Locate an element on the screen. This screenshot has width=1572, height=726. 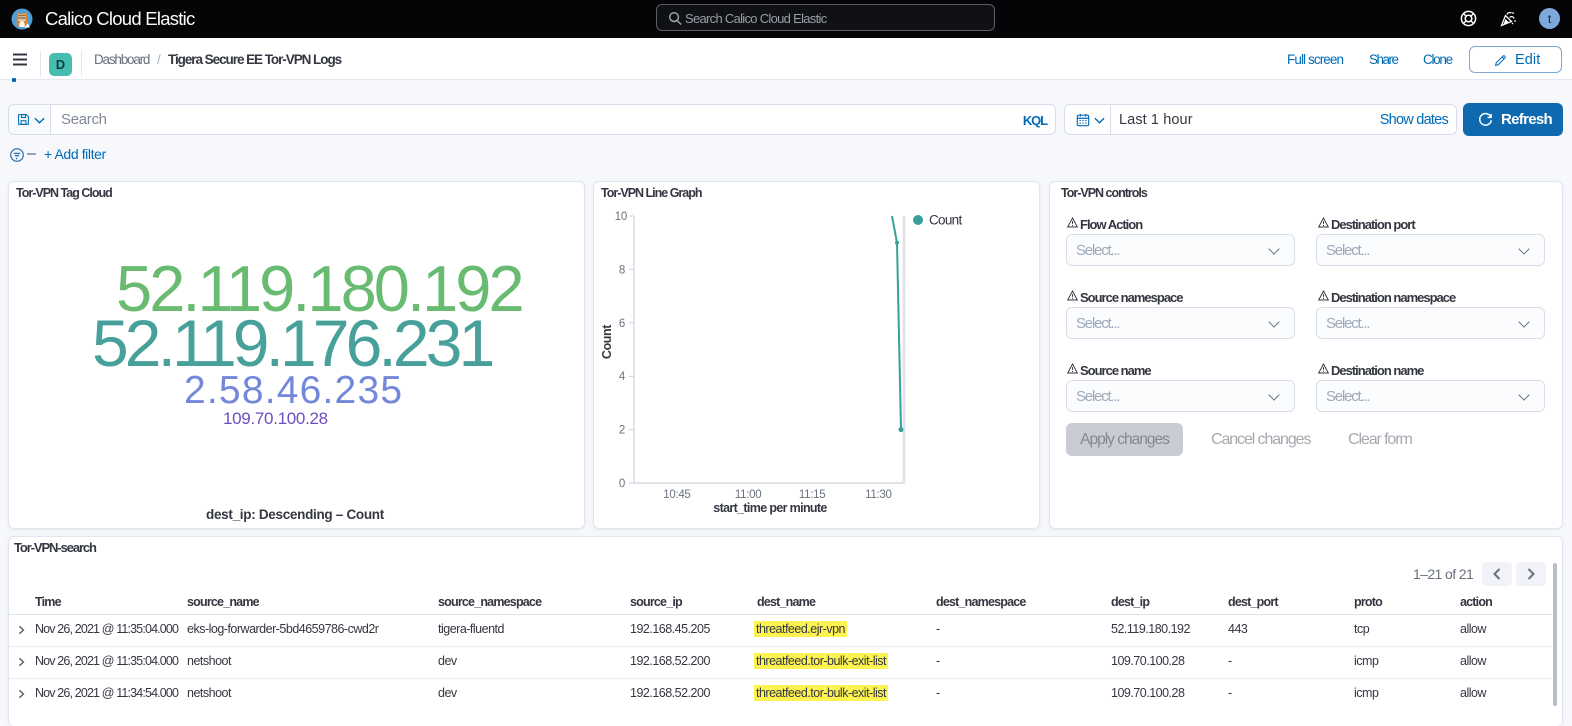
svg-text: 10:45 is located at coordinates (676, 495).